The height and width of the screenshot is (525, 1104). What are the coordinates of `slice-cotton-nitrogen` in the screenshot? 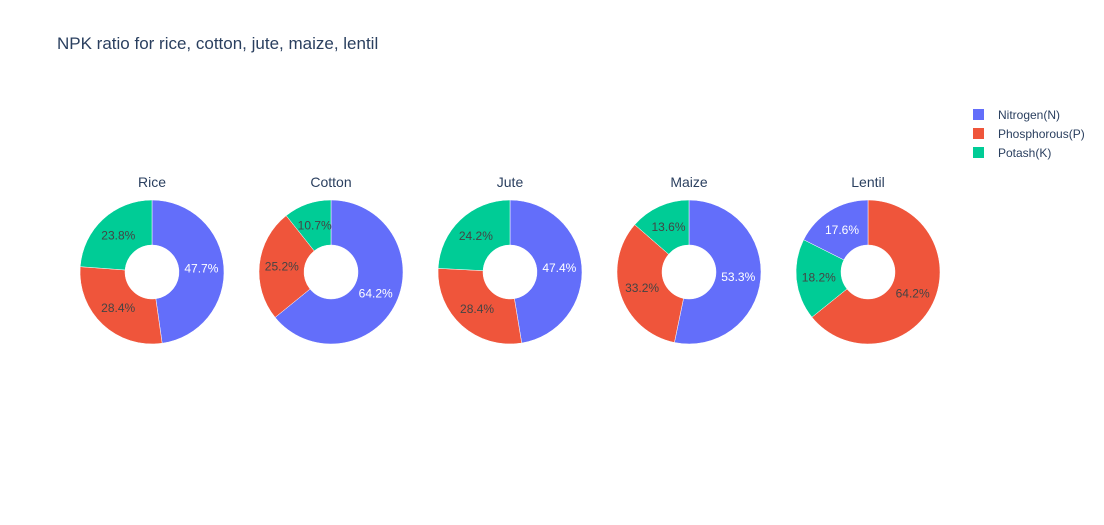 It's located at (339, 272).